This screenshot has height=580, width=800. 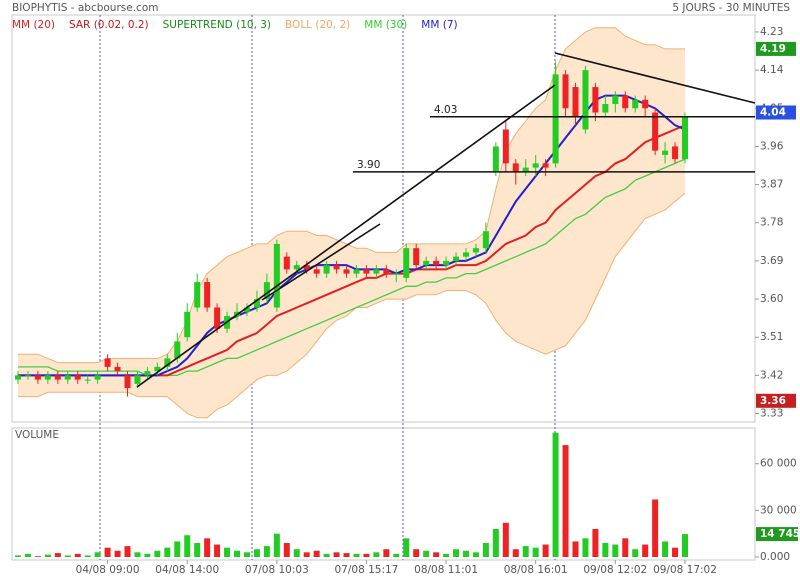 I want to click on x-tick-label: 09/08 12:02, so click(x=615, y=570).